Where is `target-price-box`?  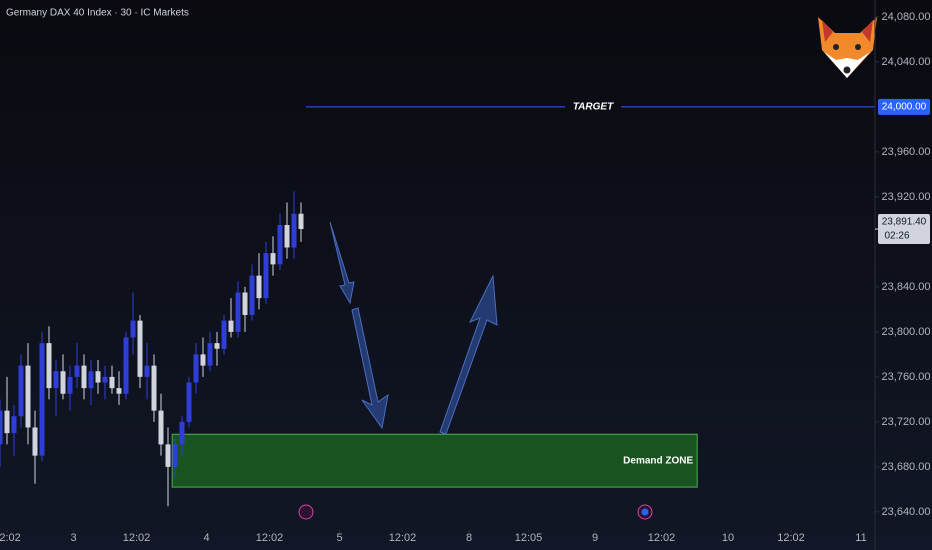 target-price-box is located at coordinates (904, 106).